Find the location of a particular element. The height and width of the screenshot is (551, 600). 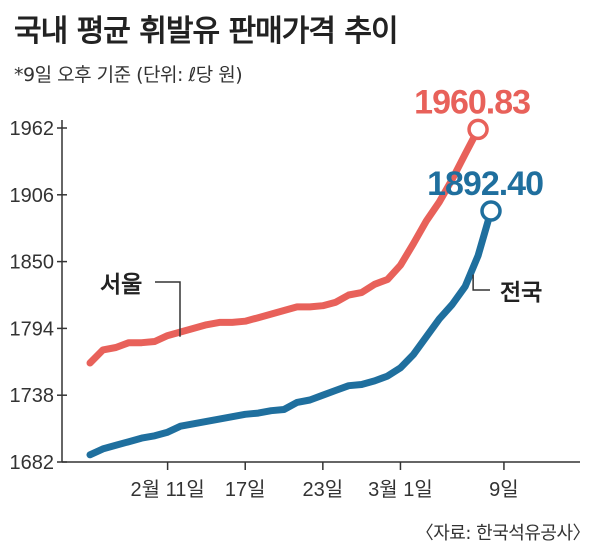

y-tick-label: 1682 is located at coordinates (32, 463).